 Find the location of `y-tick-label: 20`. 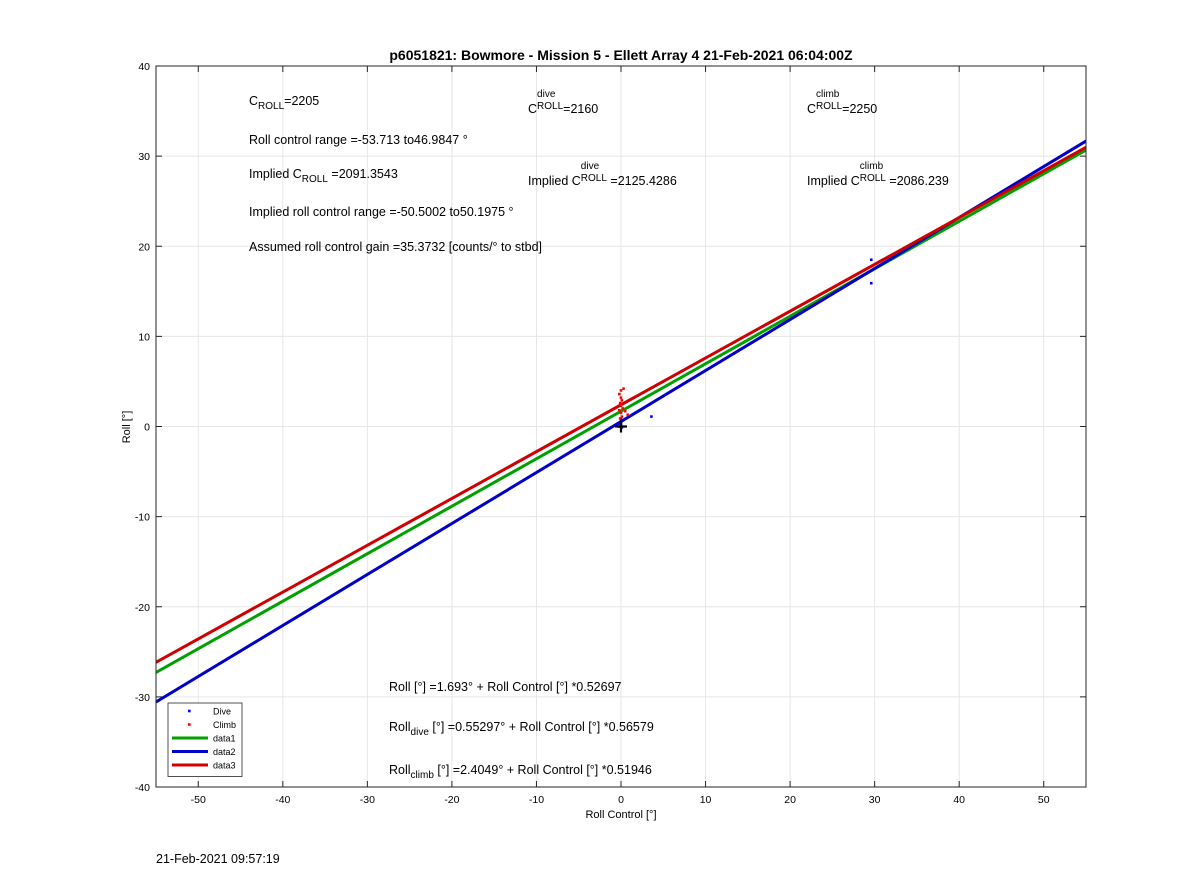

y-tick-label: 20 is located at coordinates (144, 247).